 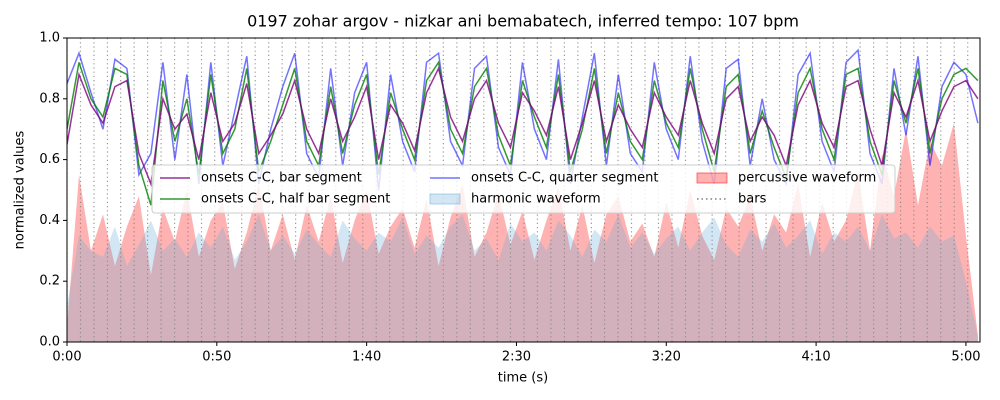 What do you see at coordinates (216, 357) in the screenshot?
I see `x-tick-label: 0:50` at bounding box center [216, 357].